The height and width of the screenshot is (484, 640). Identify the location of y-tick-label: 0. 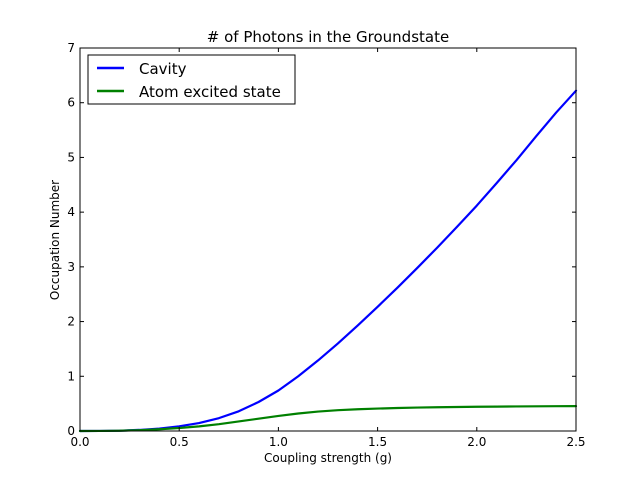
(71, 431).